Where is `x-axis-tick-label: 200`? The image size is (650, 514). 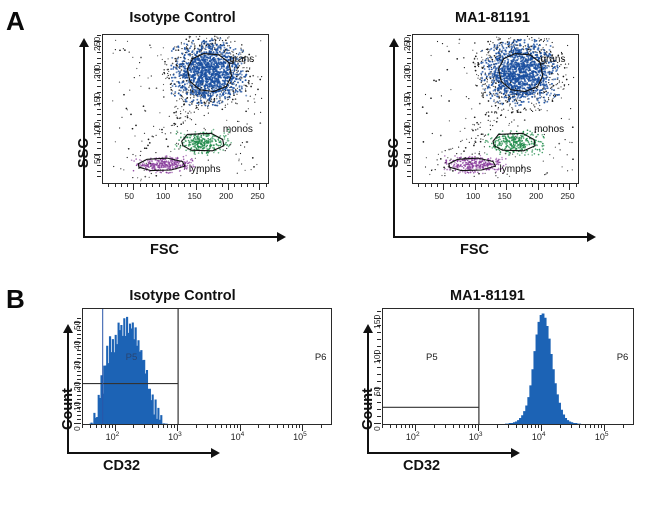 x-axis-tick-label: 200 is located at coordinates (226, 196).